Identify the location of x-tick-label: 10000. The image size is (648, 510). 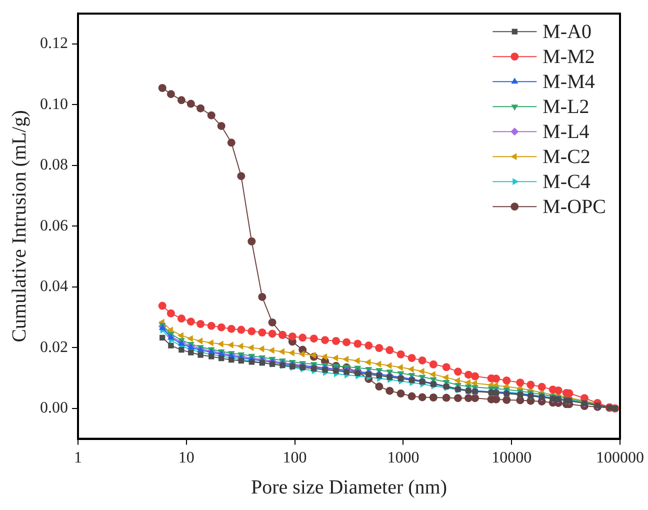
(512, 458).